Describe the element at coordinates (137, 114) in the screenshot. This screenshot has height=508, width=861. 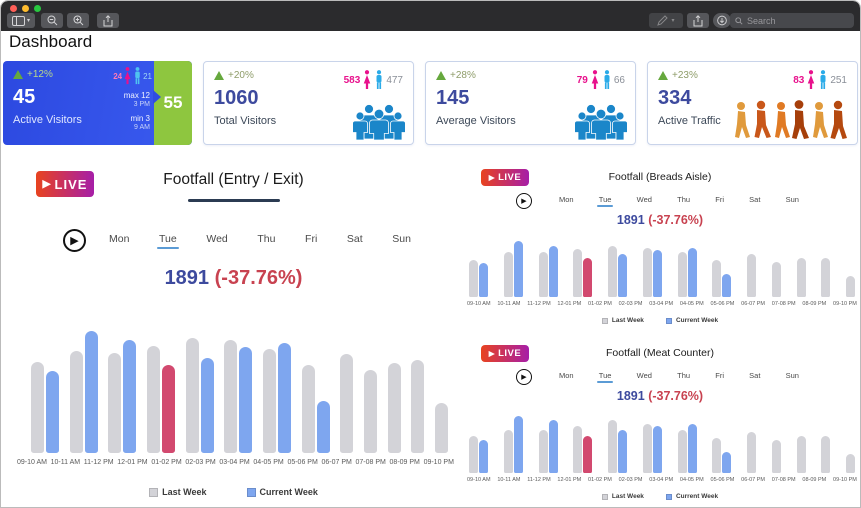
I see `min-max-block: max 12 3 PM min 3 9 AM` at that location.